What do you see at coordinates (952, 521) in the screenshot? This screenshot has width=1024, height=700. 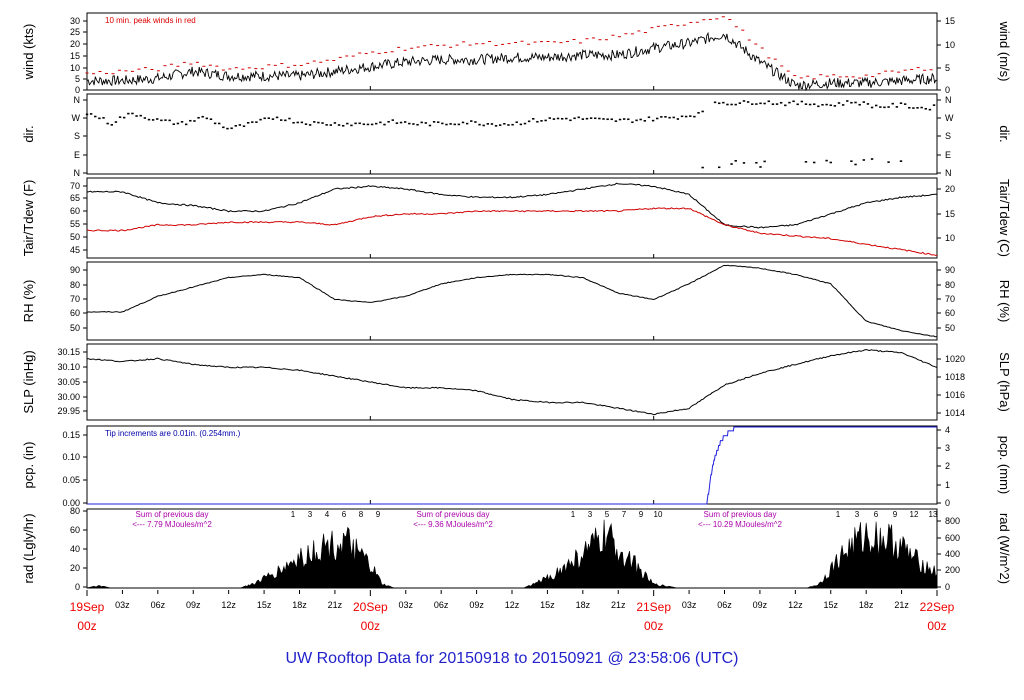 I see `right-tick-label: 800` at bounding box center [952, 521].